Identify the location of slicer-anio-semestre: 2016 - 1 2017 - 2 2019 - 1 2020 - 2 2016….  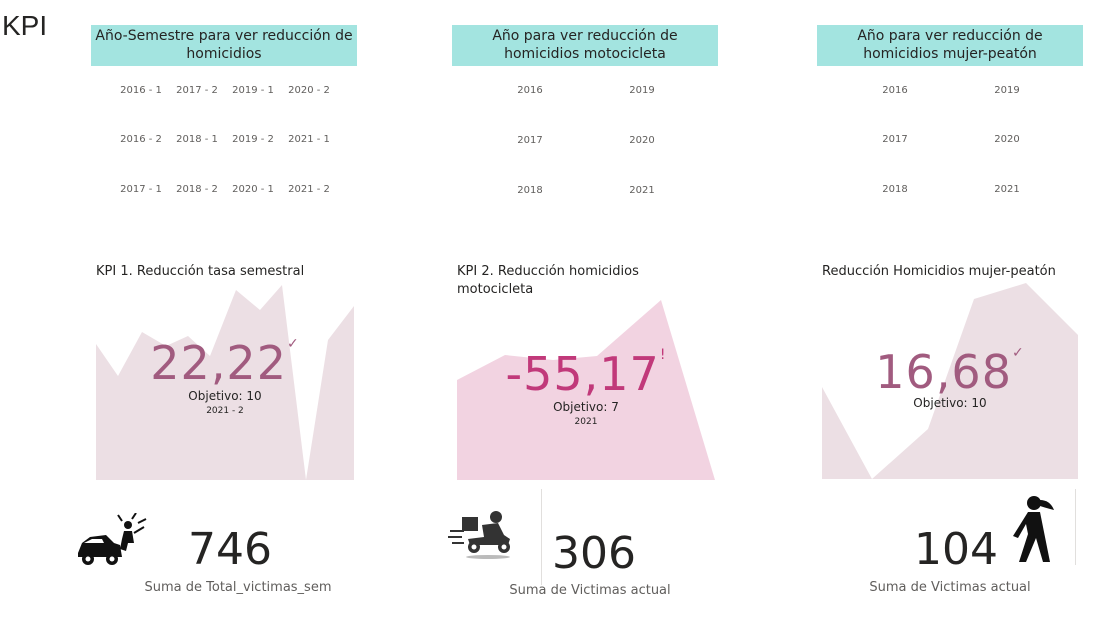
(224, 141).